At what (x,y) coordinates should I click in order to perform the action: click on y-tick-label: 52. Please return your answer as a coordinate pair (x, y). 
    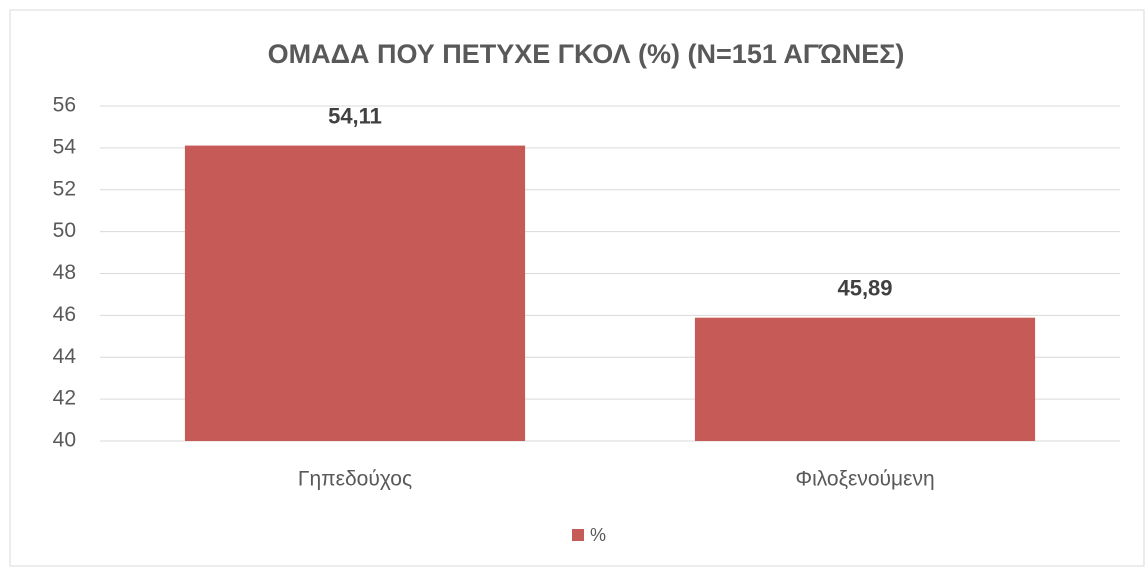
    Looking at the image, I should click on (64, 188).